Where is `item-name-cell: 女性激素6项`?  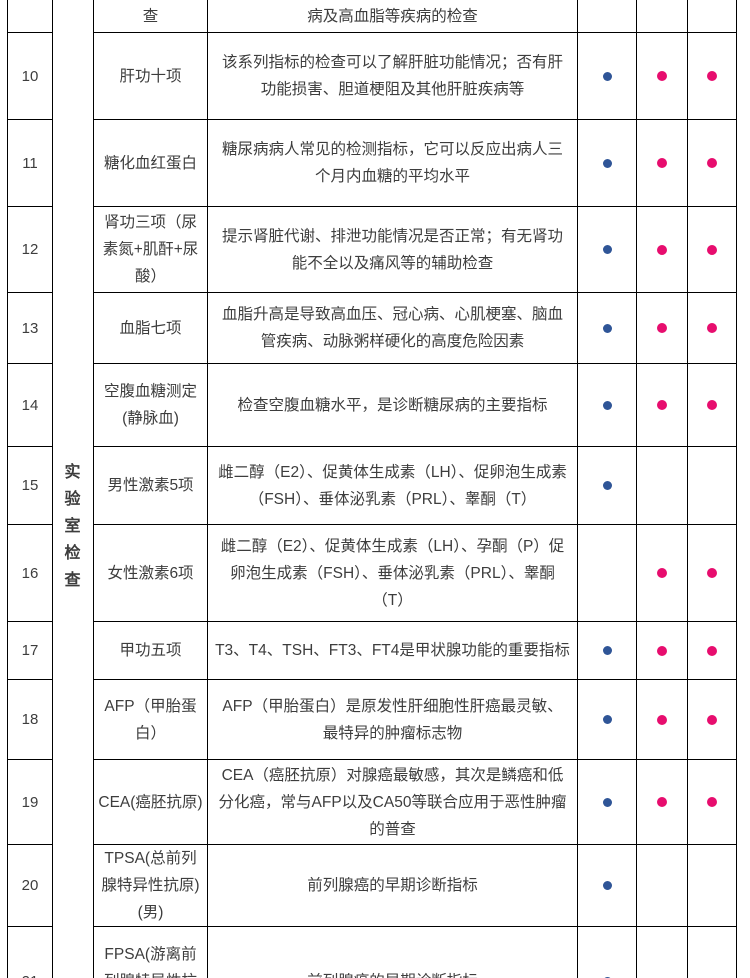 item-name-cell: 女性激素6项 is located at coordinates (151, 573).